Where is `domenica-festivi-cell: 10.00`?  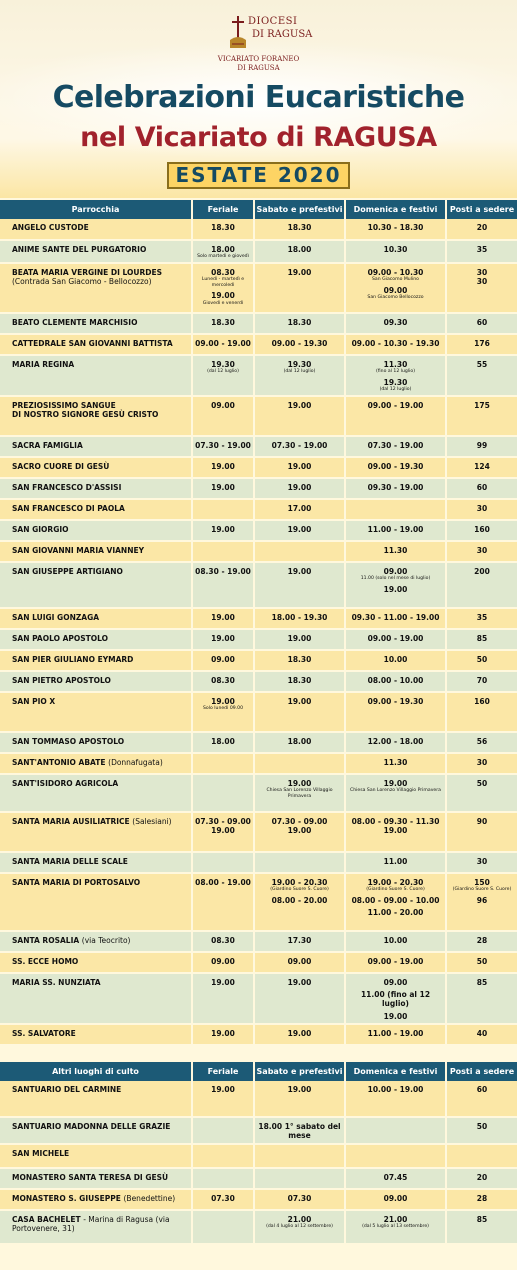
domenica-festivi-cell: 10.00 is located at coordinates (396, 660).